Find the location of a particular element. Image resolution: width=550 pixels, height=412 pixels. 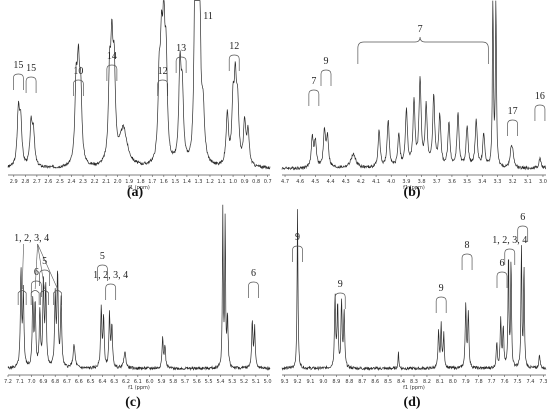

x-tick-label: 7.6 is located at coordinates (505, 382).